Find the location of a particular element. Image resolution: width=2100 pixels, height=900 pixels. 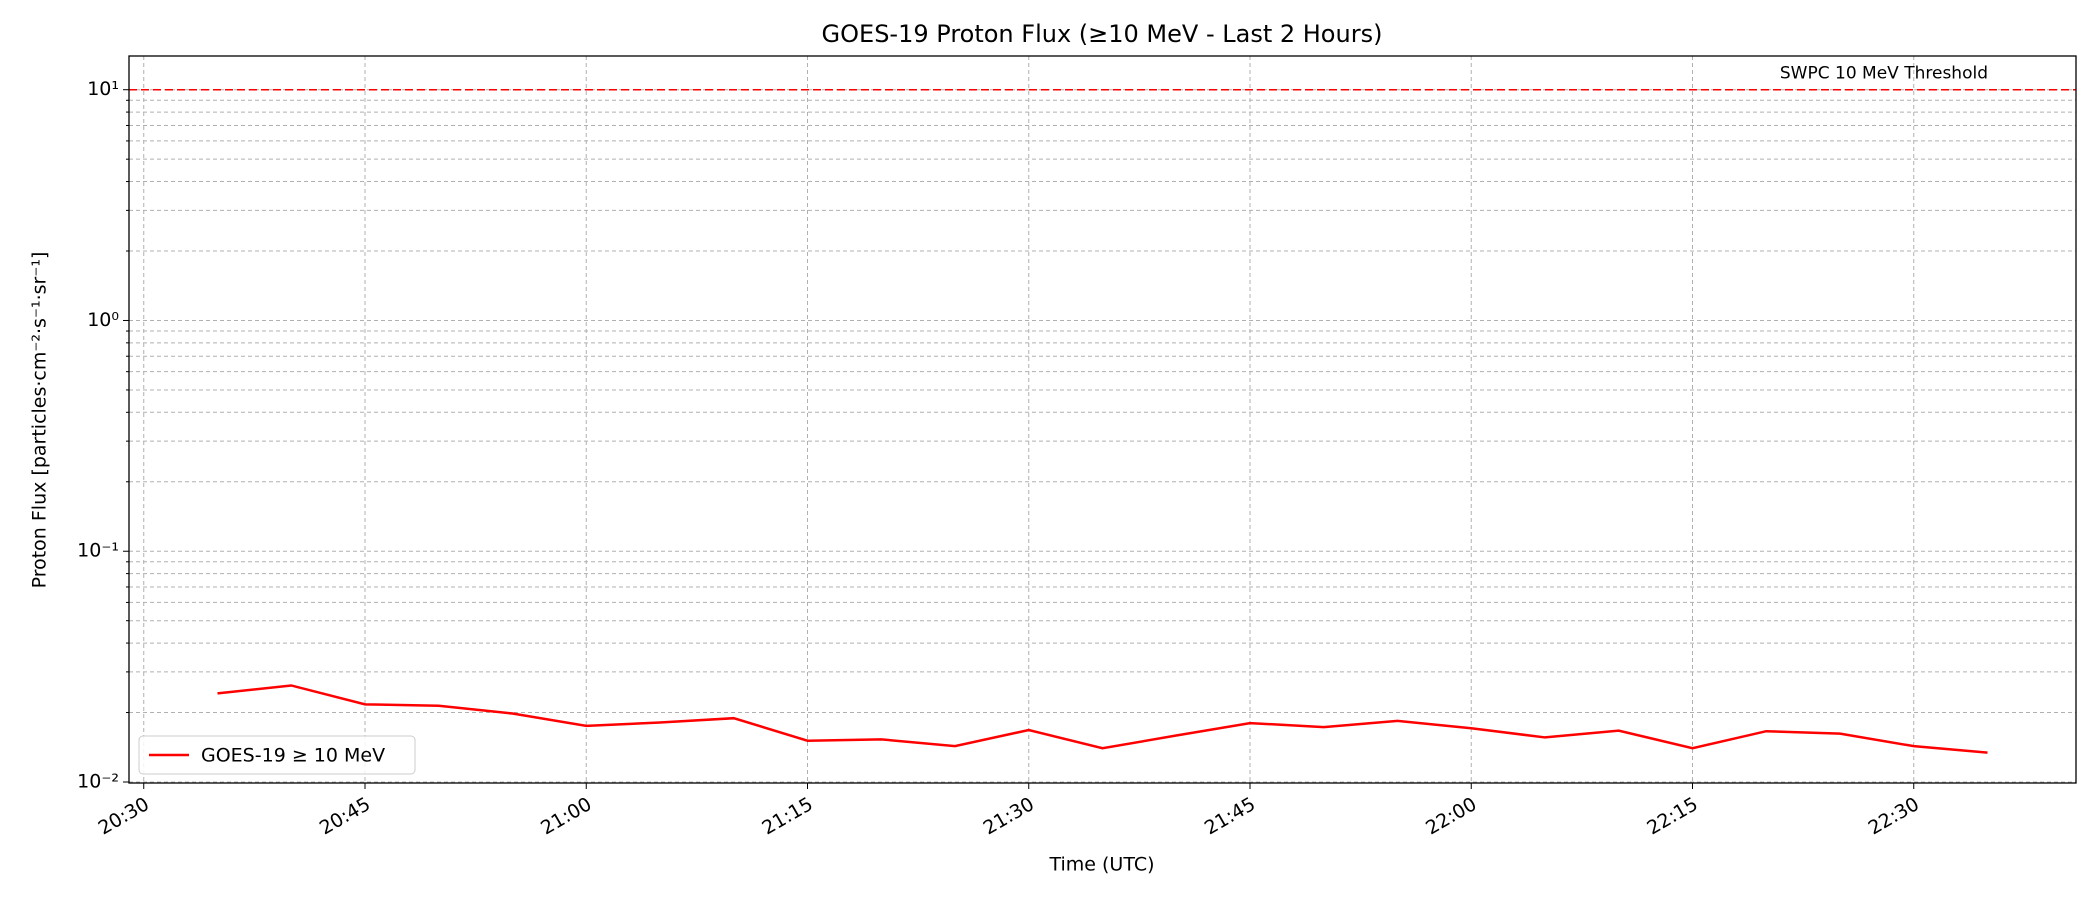

legend-box is located at coordinates (277, 755).